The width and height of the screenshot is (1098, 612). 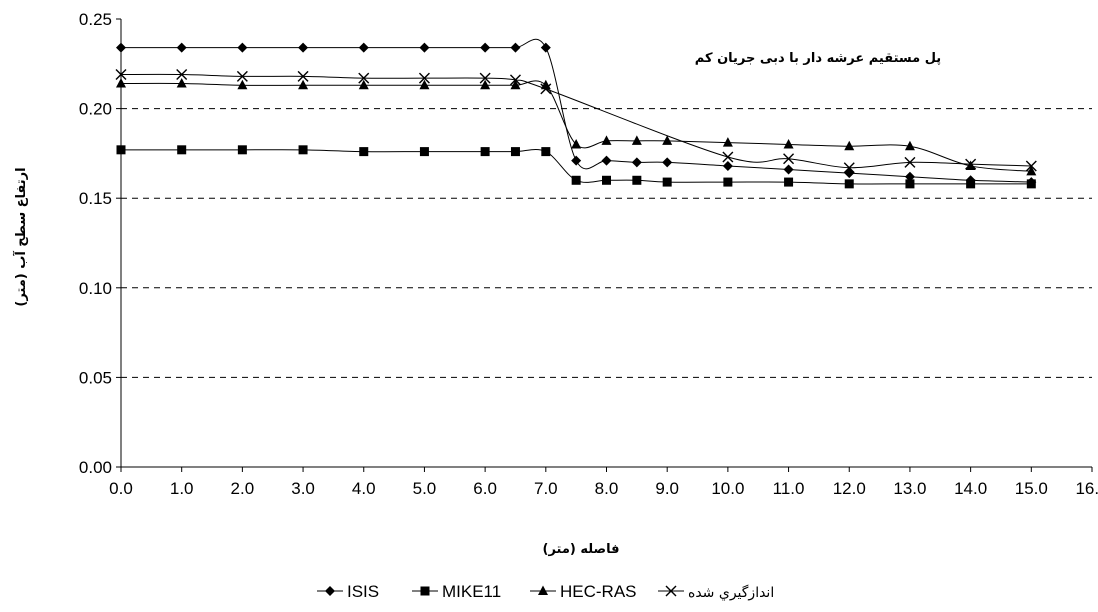 What do you see at coordinates (425, 488) in the screenshot?
I see `x-tick-label: 5.0` at bounding box center [425, 488].